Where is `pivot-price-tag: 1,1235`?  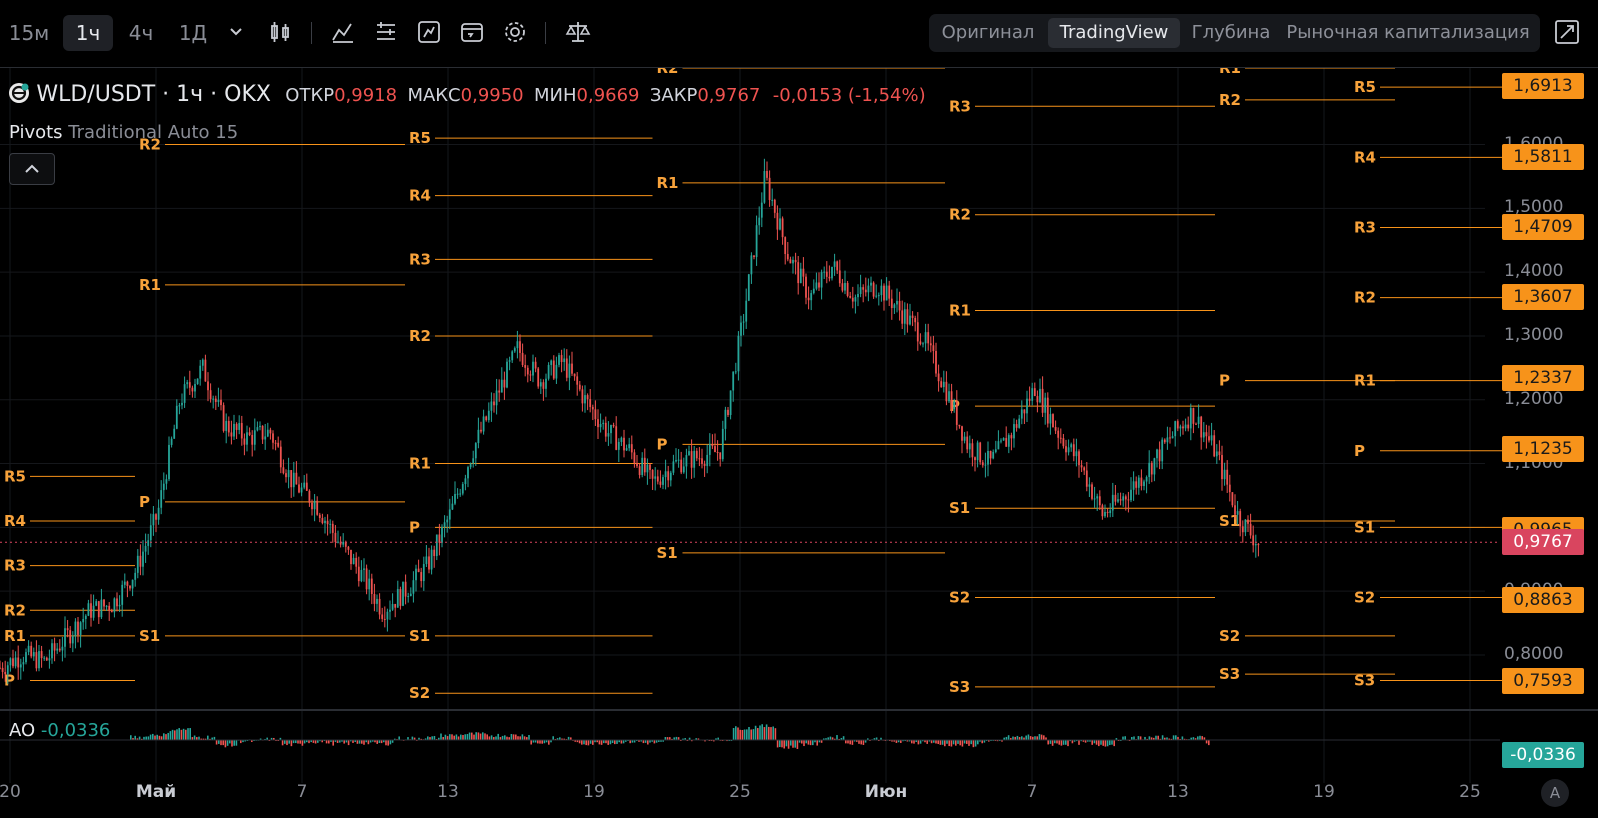 pivot-price-tag: 1,1235 is located at coordinates (1543, 448).